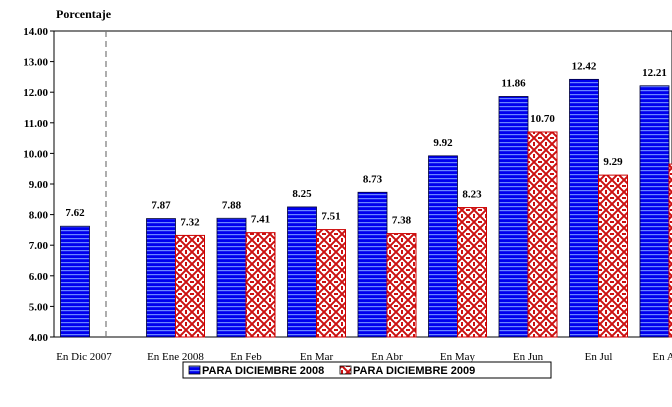 This screenshot has height=407, width=672. Describe the element at coordinates (35, 154) in the screenshot. I see `y-tick-label: 10.00` at that location.